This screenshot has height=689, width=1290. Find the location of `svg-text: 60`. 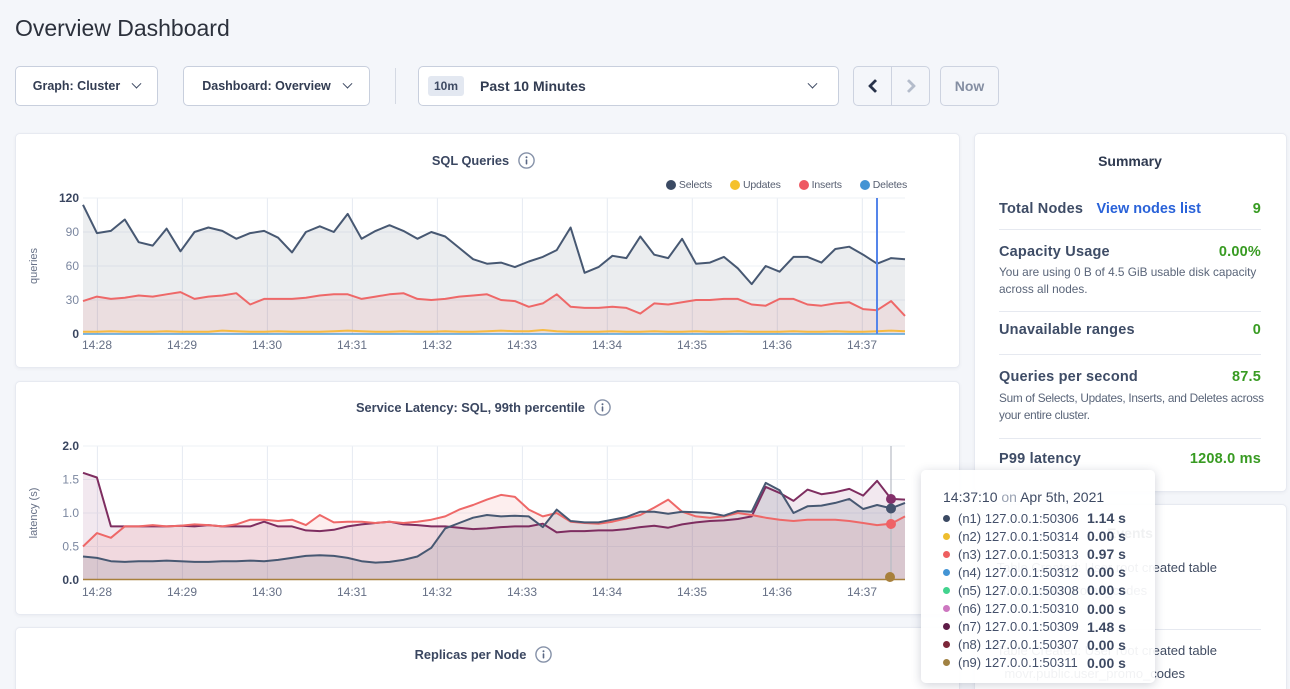

svg-text: 60 is located at coordinates (73, 266).